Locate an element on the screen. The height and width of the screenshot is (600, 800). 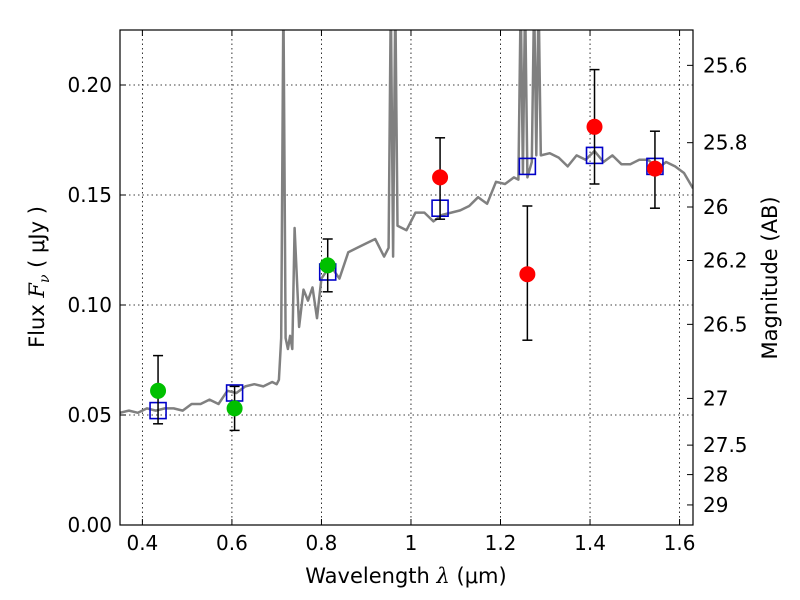
x-tick-label: 1 is located at coordinates (411, 543).